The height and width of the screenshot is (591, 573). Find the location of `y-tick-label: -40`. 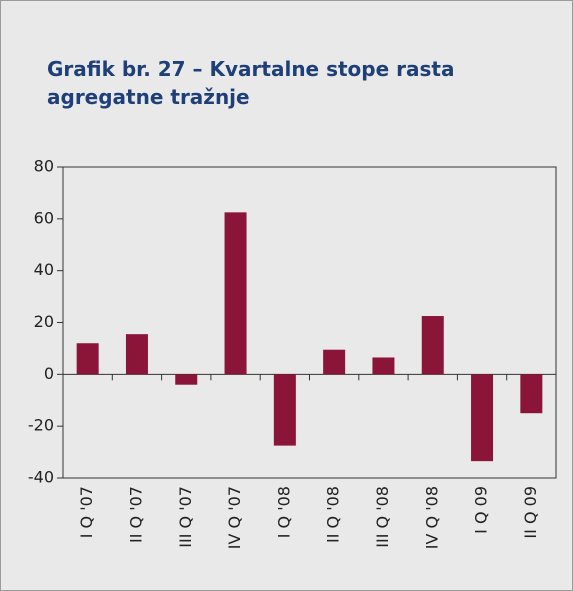

y-tick-label: -40 is located at coordinates (41, 477).